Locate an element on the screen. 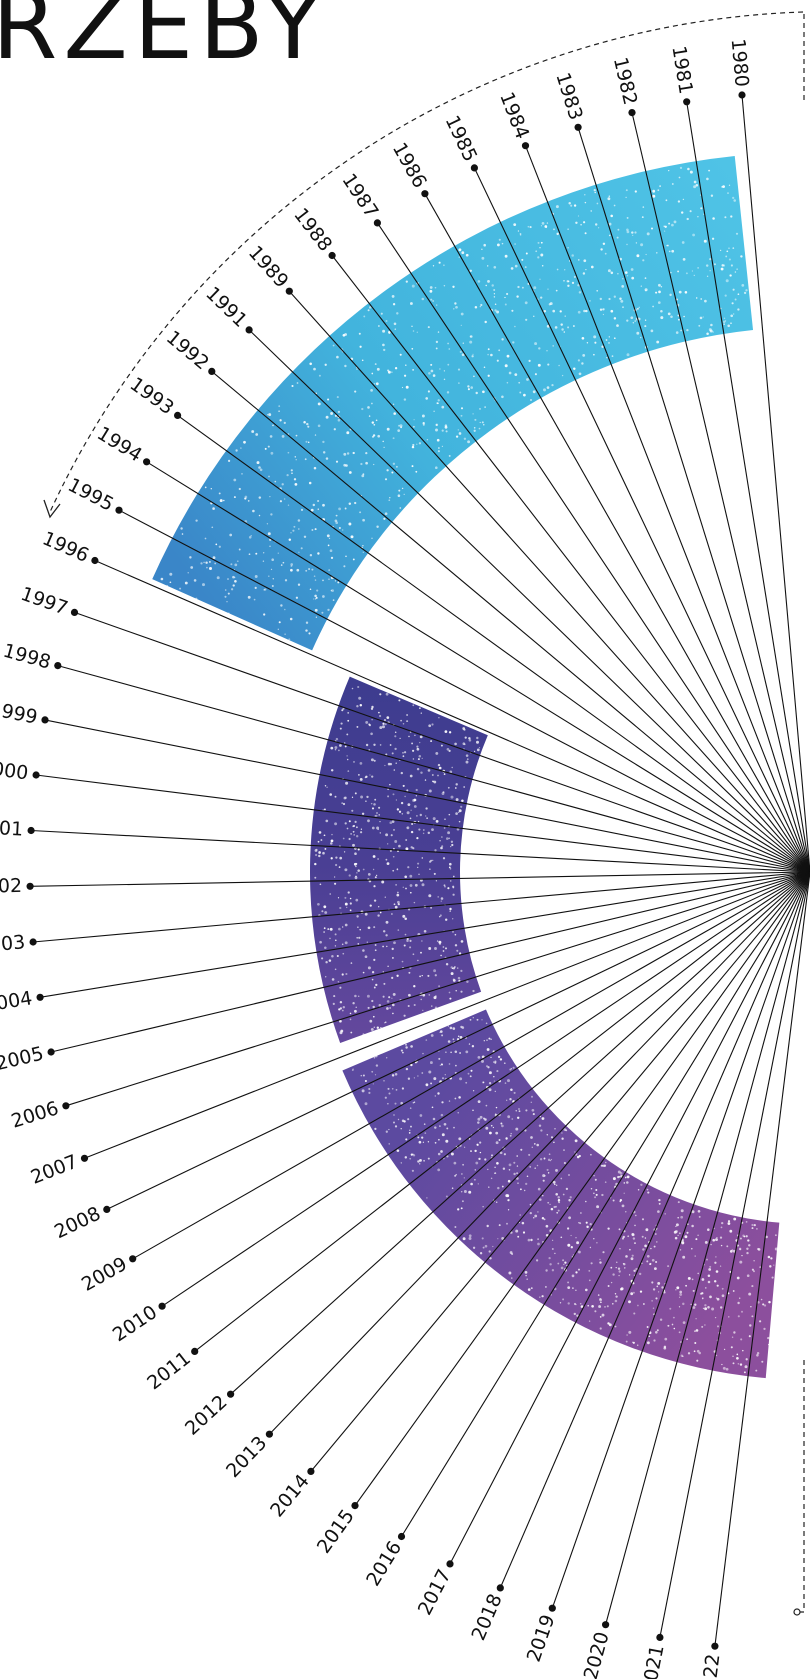  year-dot-2018 is located at coordinates (500, 1588).